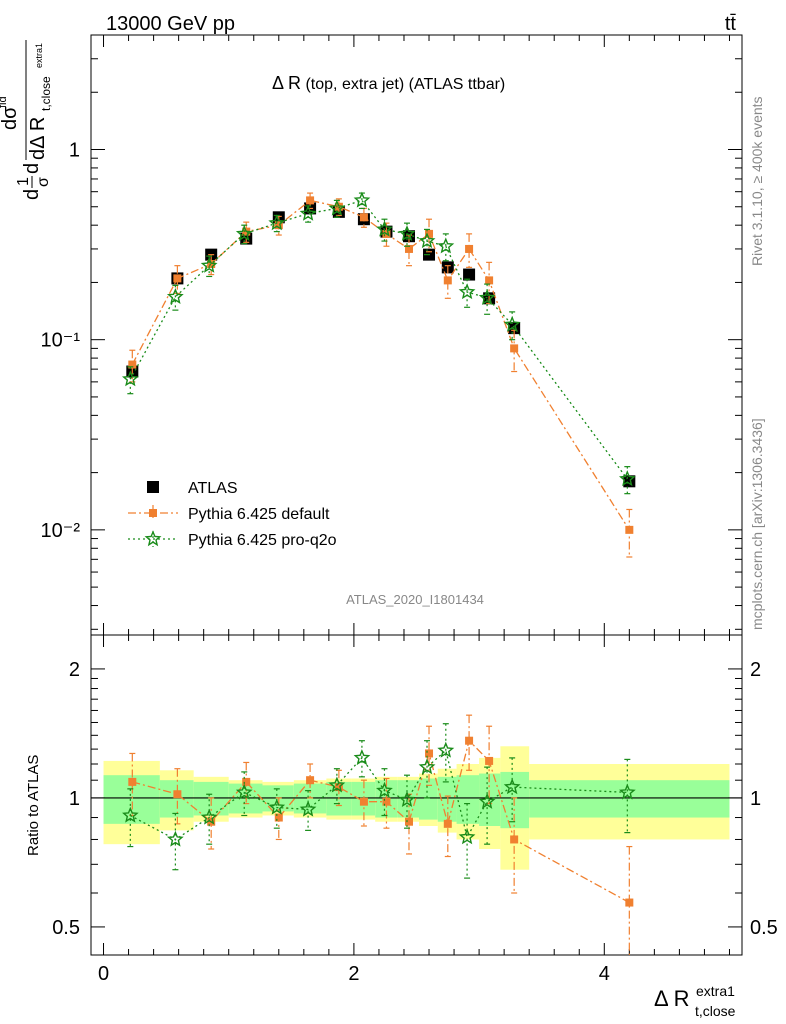  Describe the element at coordinates (153, 513) in the screenshot. I see `legend-marker-default` at that location.